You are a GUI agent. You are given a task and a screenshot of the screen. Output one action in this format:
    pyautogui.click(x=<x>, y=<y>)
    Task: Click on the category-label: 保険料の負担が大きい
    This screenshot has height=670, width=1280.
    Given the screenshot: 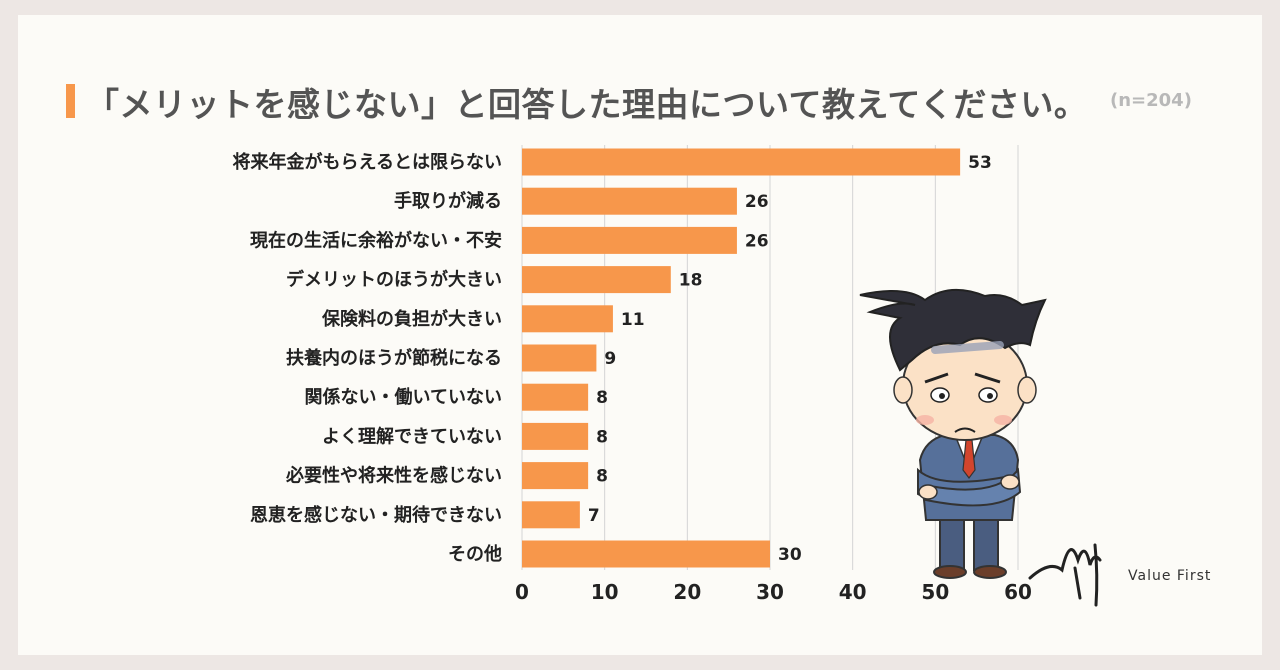 What is the action you would take?
    pyautogui.click(x=411, y=319)
    